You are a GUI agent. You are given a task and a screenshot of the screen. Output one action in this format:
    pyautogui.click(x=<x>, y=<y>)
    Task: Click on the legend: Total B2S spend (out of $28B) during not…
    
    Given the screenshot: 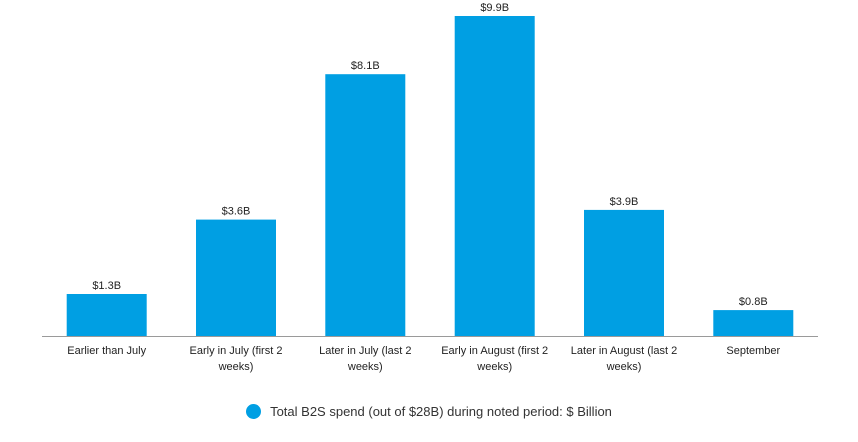 What is the action you would take?
    pyautogui.click(x=429, y=411)
    